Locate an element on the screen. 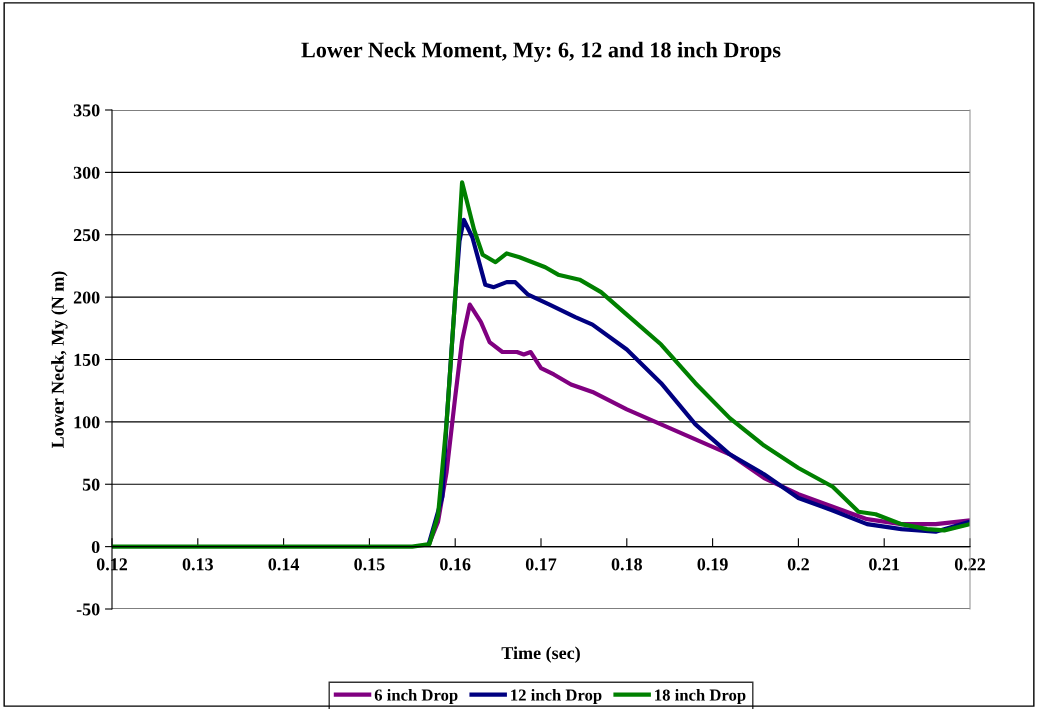  x-tick-label: 0.15 is located at coordinates (369, 564).